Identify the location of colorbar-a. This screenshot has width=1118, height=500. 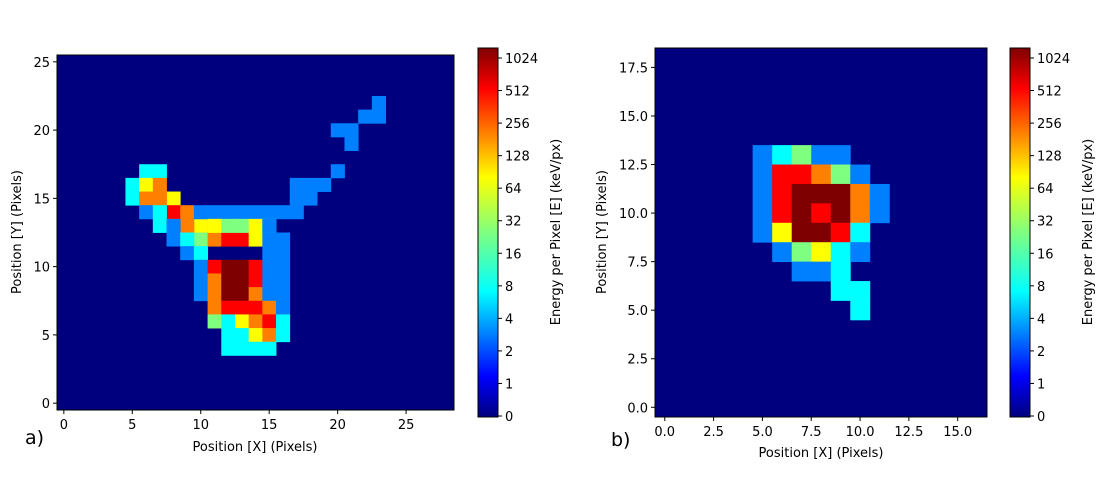
(488, 232).